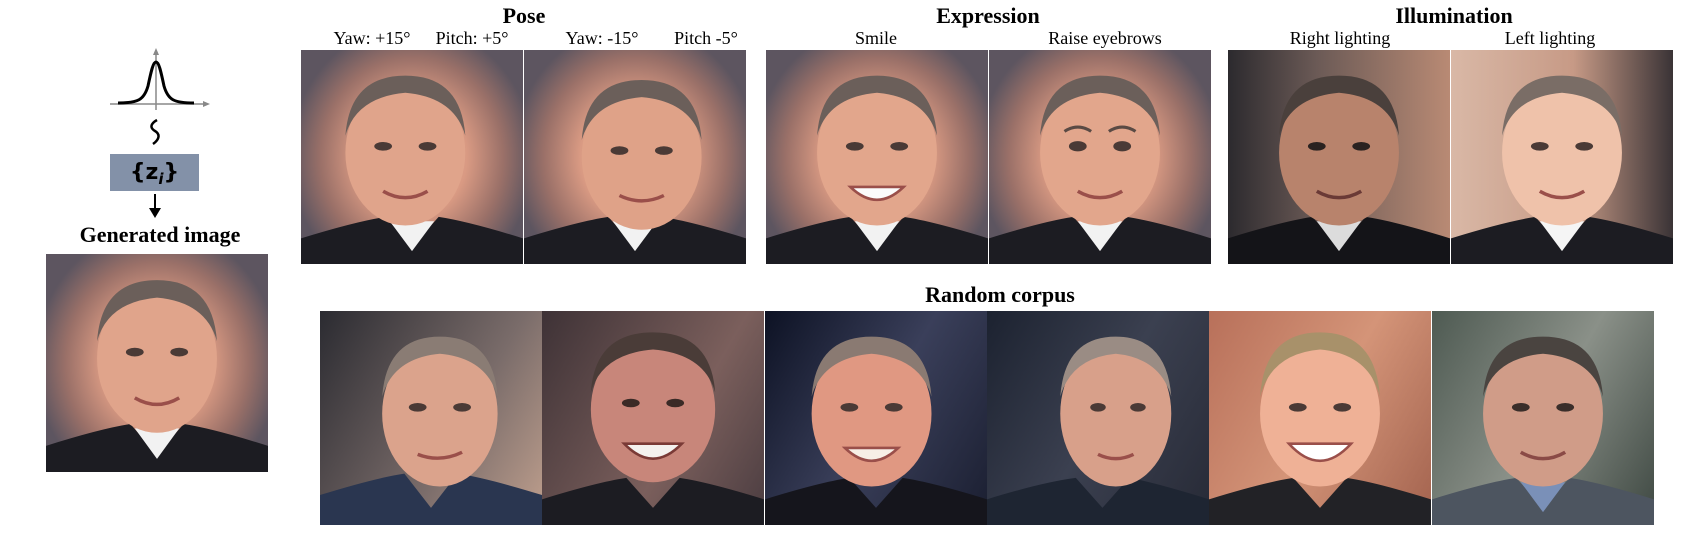 Image resolution: width=1700 pixels, height=536 pixels. What do you see at coordinates (154, 172) in the screenshot?
I see `latent-code-box: {z i}` at bounding box center [154, 172].